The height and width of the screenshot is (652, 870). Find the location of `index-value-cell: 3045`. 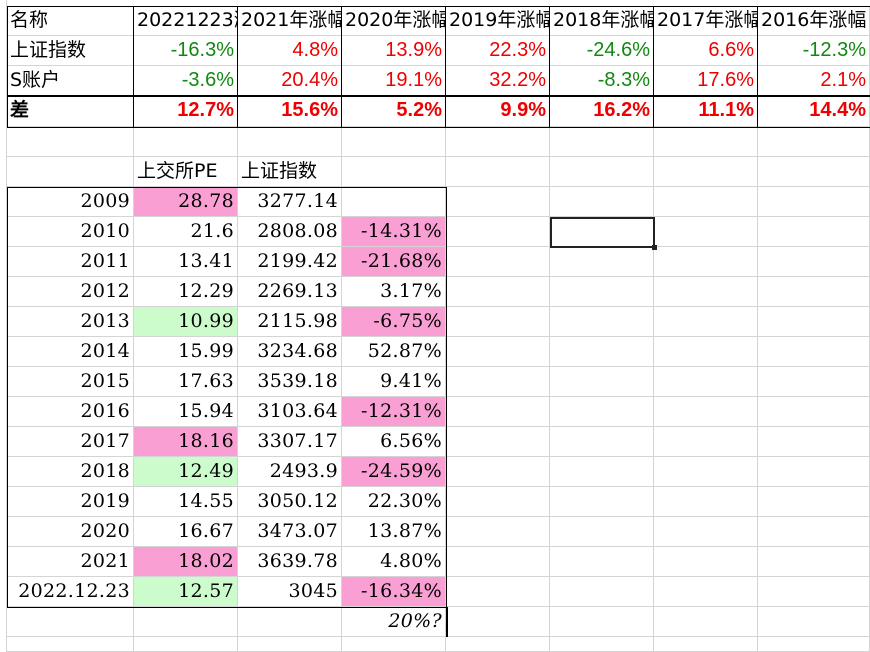

index-value-cell: 3045 is located at coordinates (290, 592).